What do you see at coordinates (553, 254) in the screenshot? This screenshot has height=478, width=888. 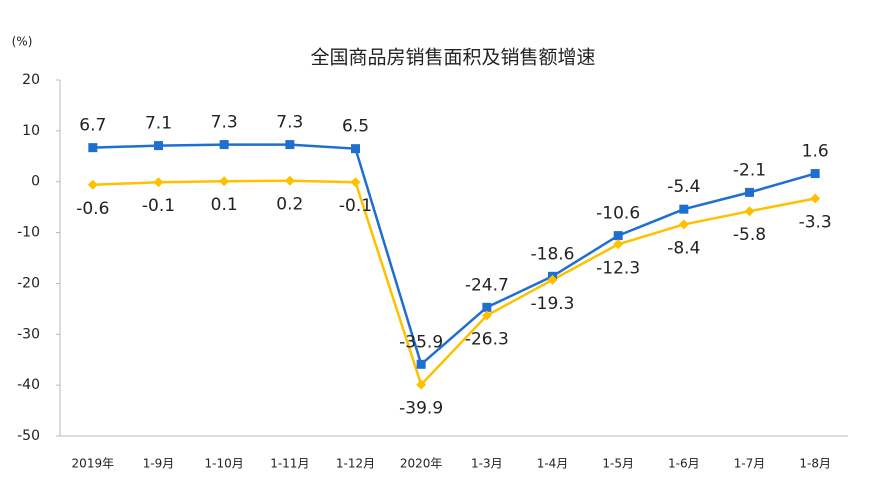 I see `data-label: -18.6` at bounding box center [553, 254].